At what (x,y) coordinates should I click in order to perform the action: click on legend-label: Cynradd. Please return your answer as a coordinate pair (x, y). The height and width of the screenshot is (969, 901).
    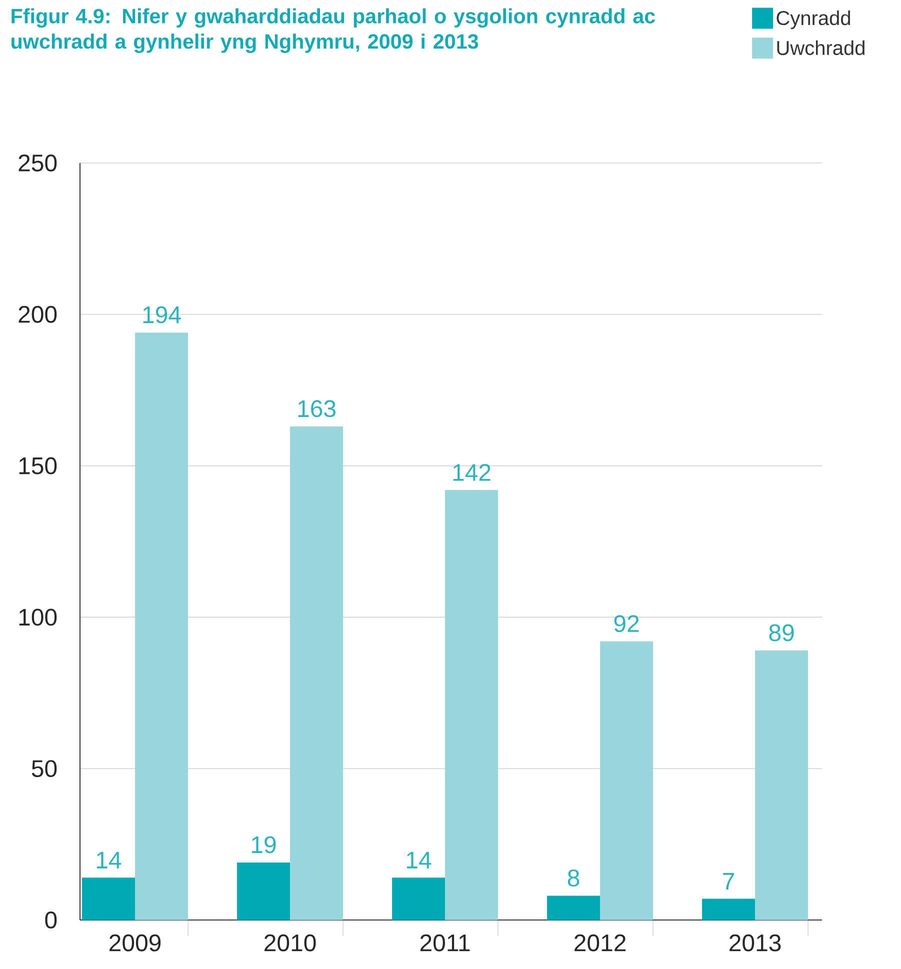
    Looking at the image, I should click on (813, 20).